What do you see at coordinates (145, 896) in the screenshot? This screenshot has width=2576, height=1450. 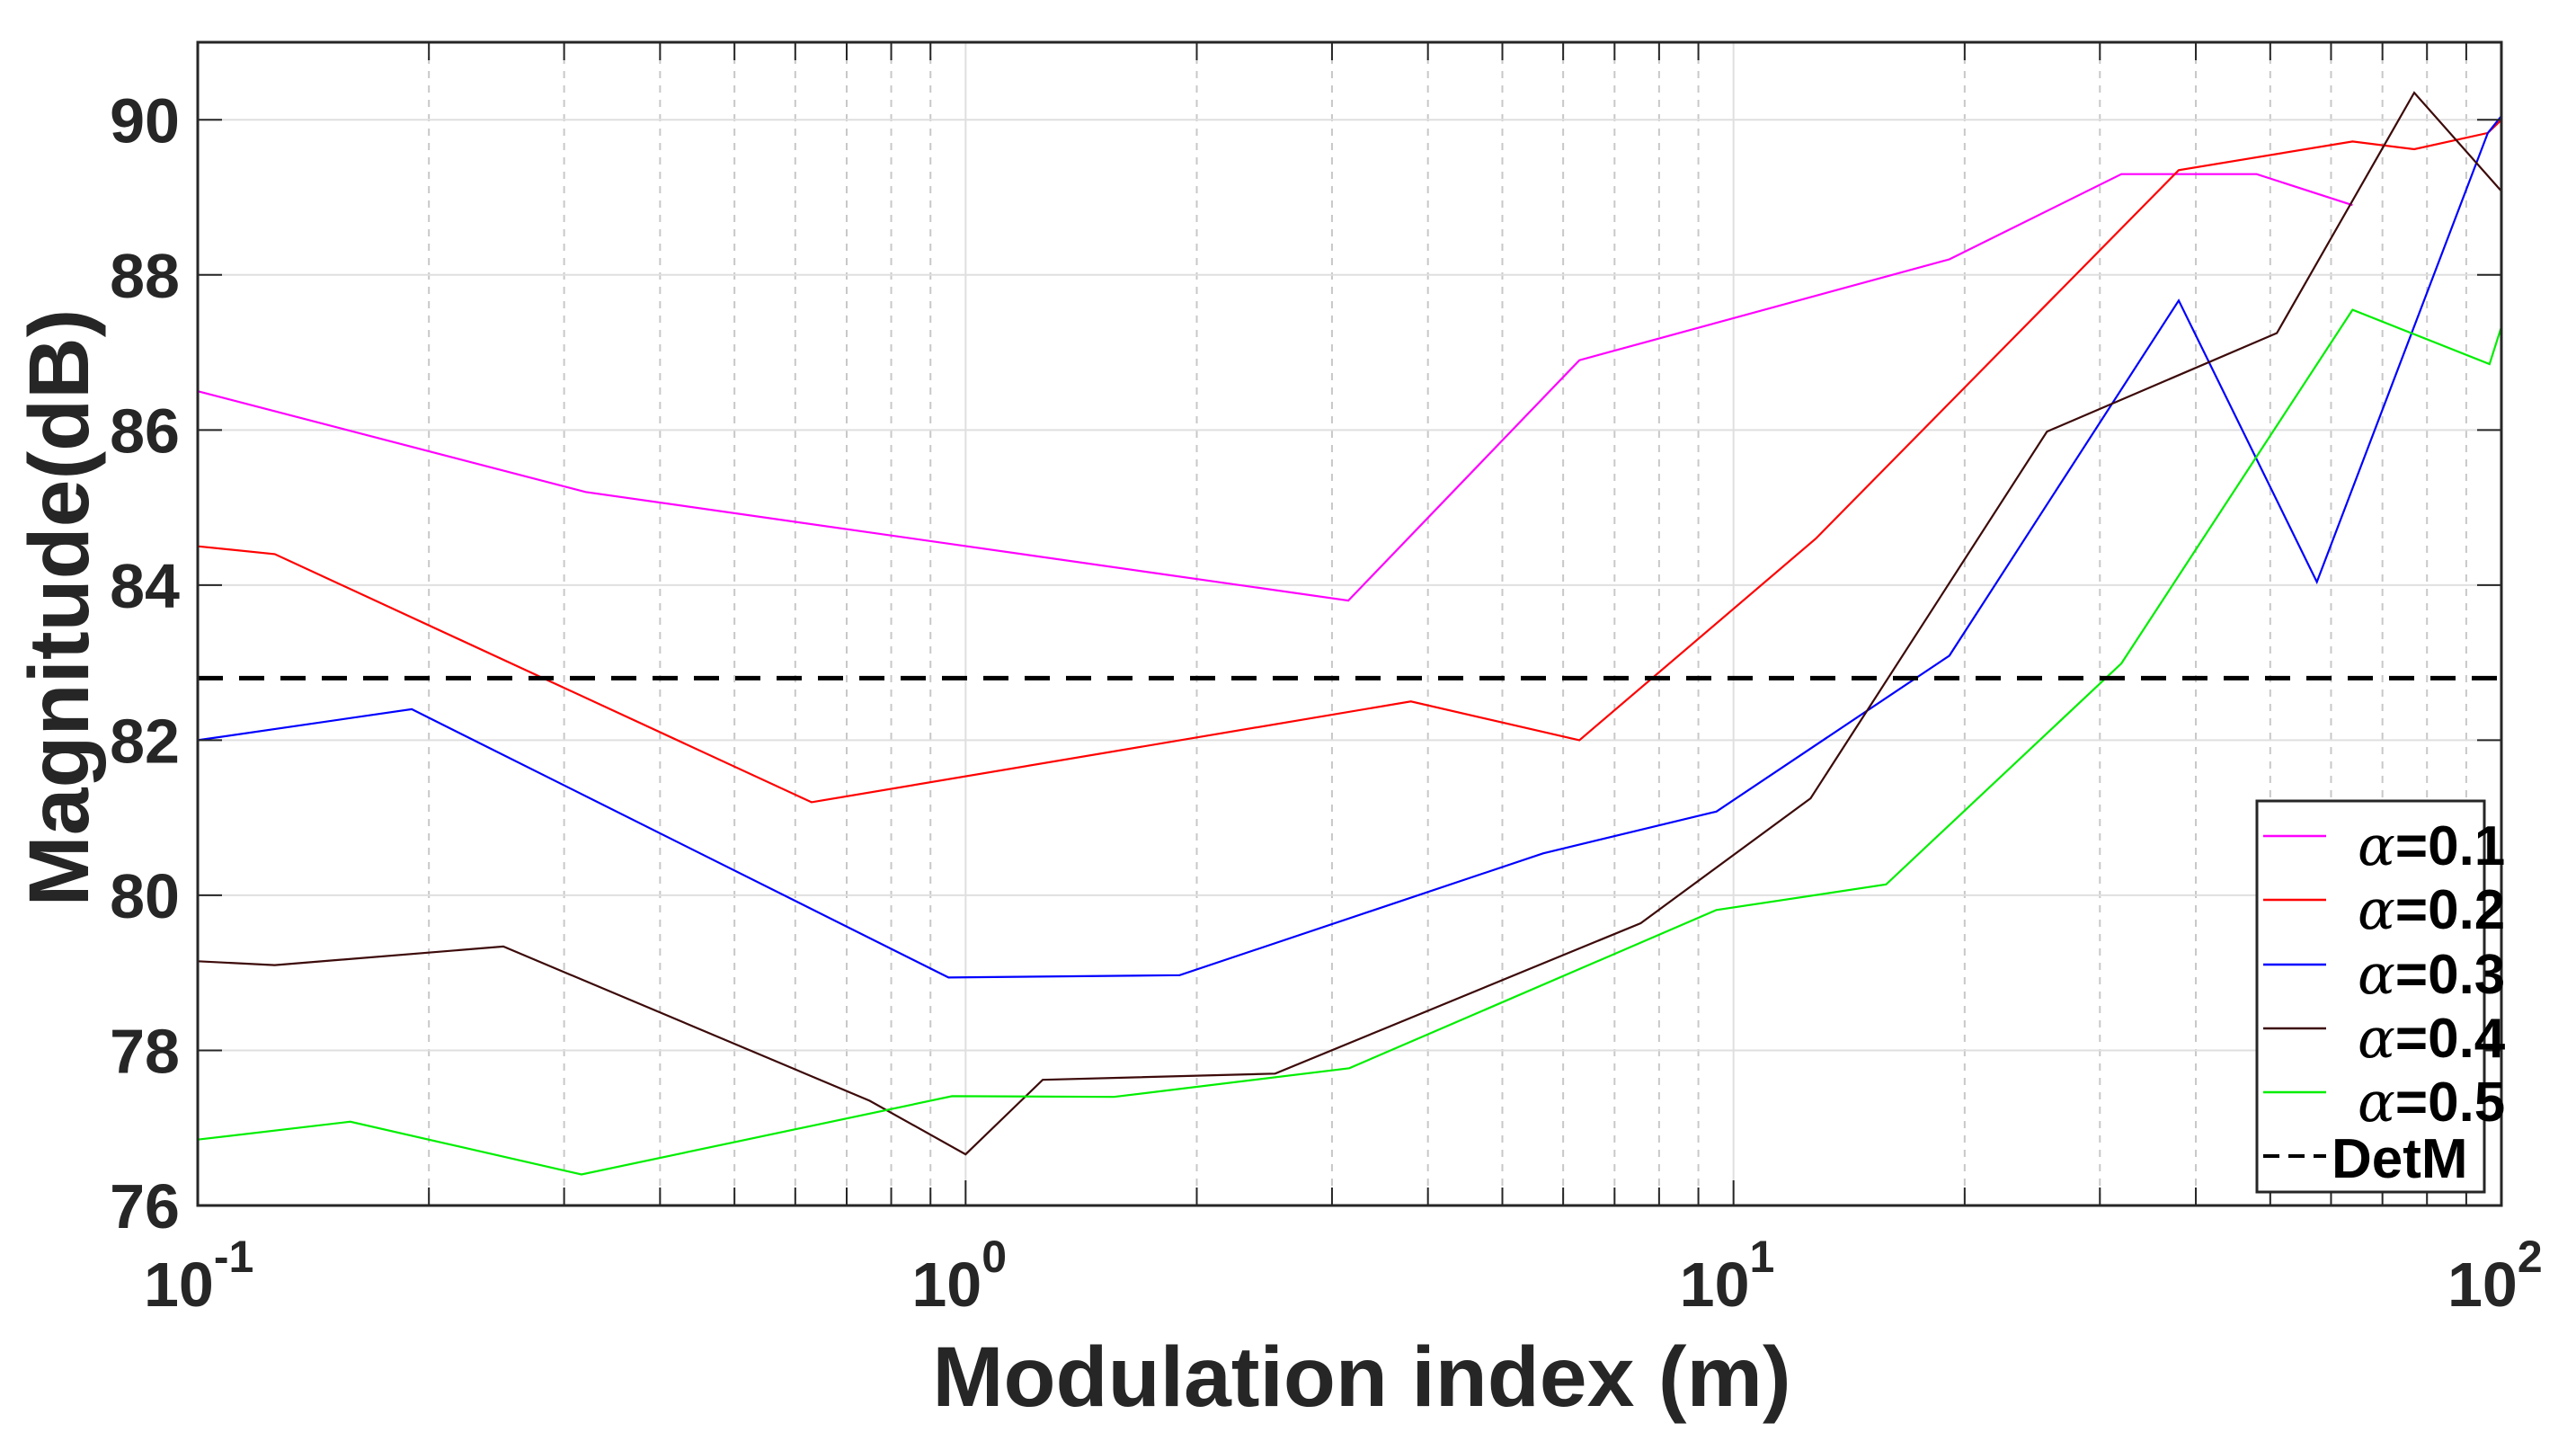 I see `y-tick-label: 80` at bounding box center [145, 896].